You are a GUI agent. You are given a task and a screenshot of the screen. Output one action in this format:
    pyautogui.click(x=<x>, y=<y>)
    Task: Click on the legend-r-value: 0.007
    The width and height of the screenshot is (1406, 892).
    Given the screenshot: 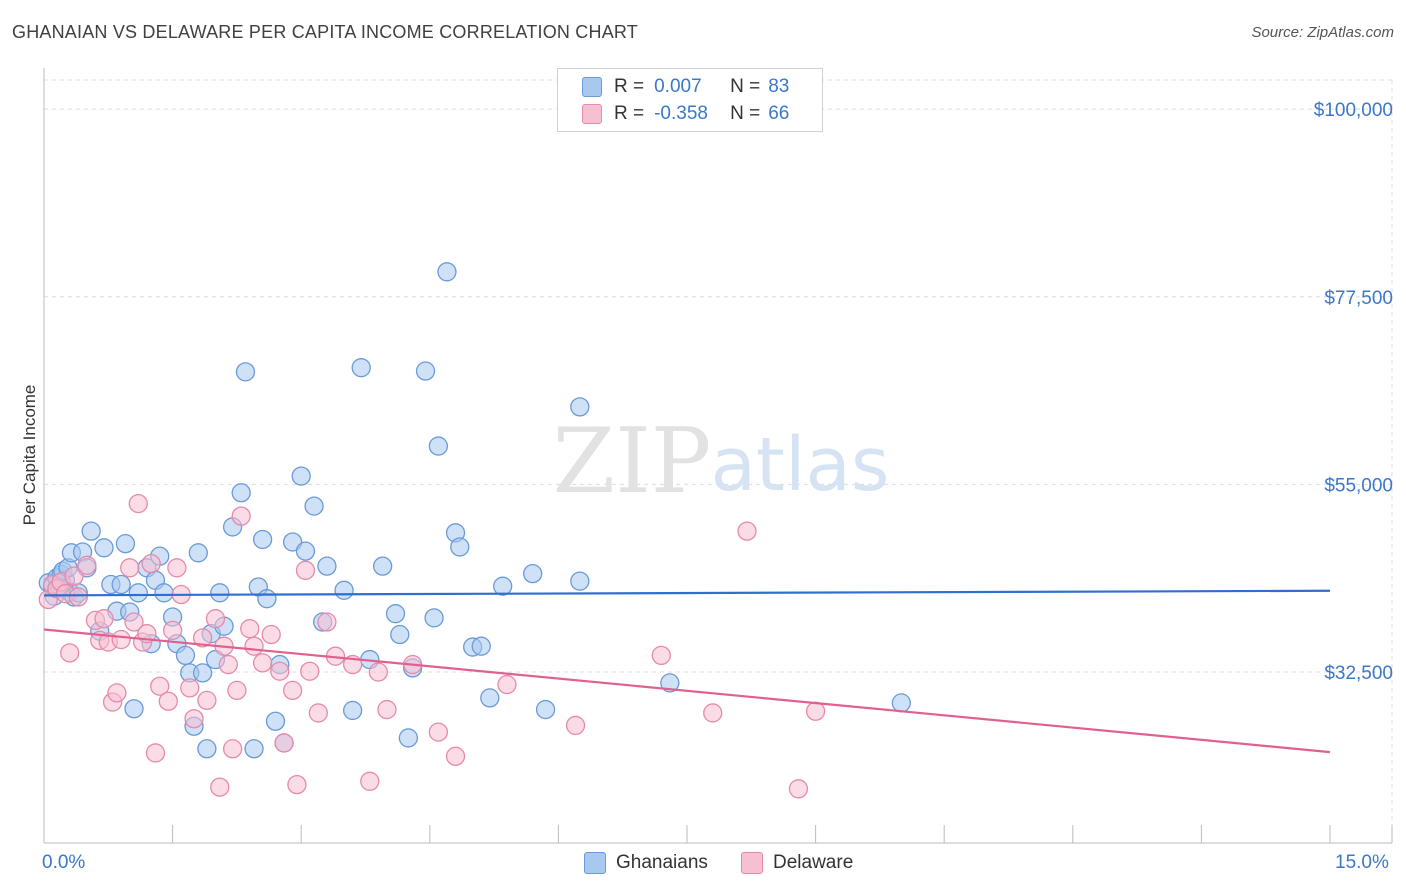 What is the action you would take?
    pyautogui.click(x=678, y=86)
    